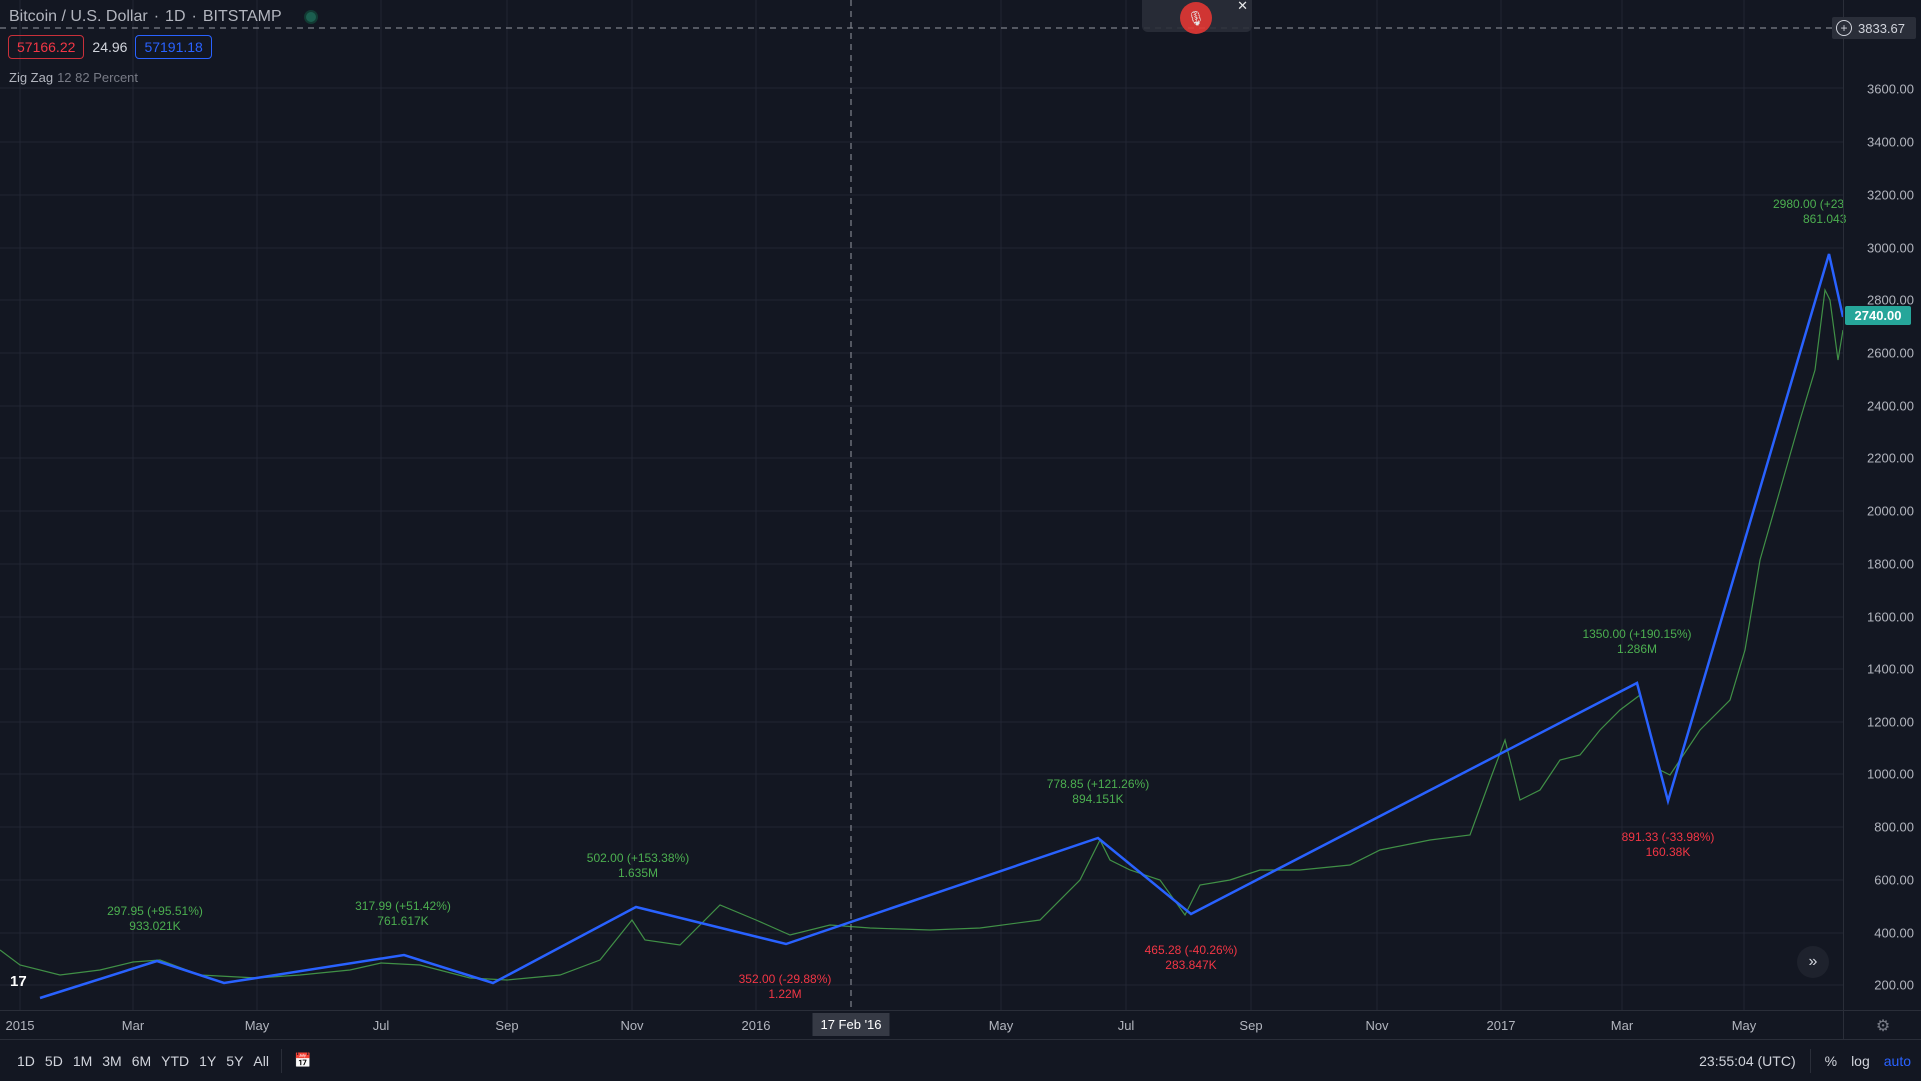  I want to click on price-tick: 1000.00, so click(1890, 774).